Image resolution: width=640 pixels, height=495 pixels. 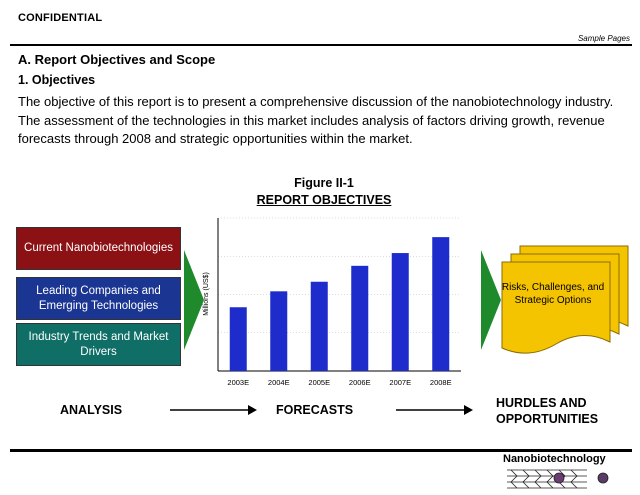 I want to click on figure-number: Figure II-1, so click(x=324, y=183).